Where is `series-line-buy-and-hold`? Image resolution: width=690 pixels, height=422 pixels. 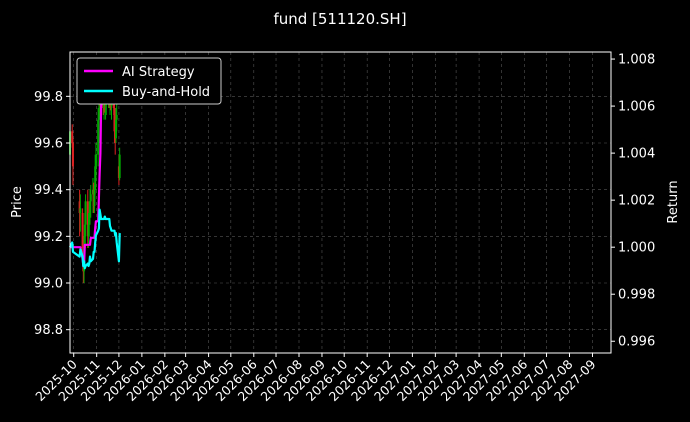 series-line-buy-and-hold is located at coordinates (95, 239).